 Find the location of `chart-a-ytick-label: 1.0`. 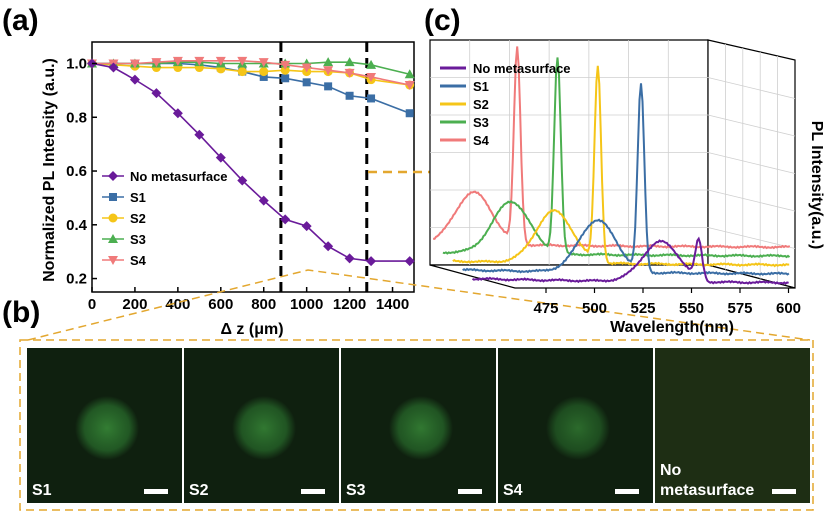

chart-a-ytick-label: 1.0 is located at coordinates (76, 64).